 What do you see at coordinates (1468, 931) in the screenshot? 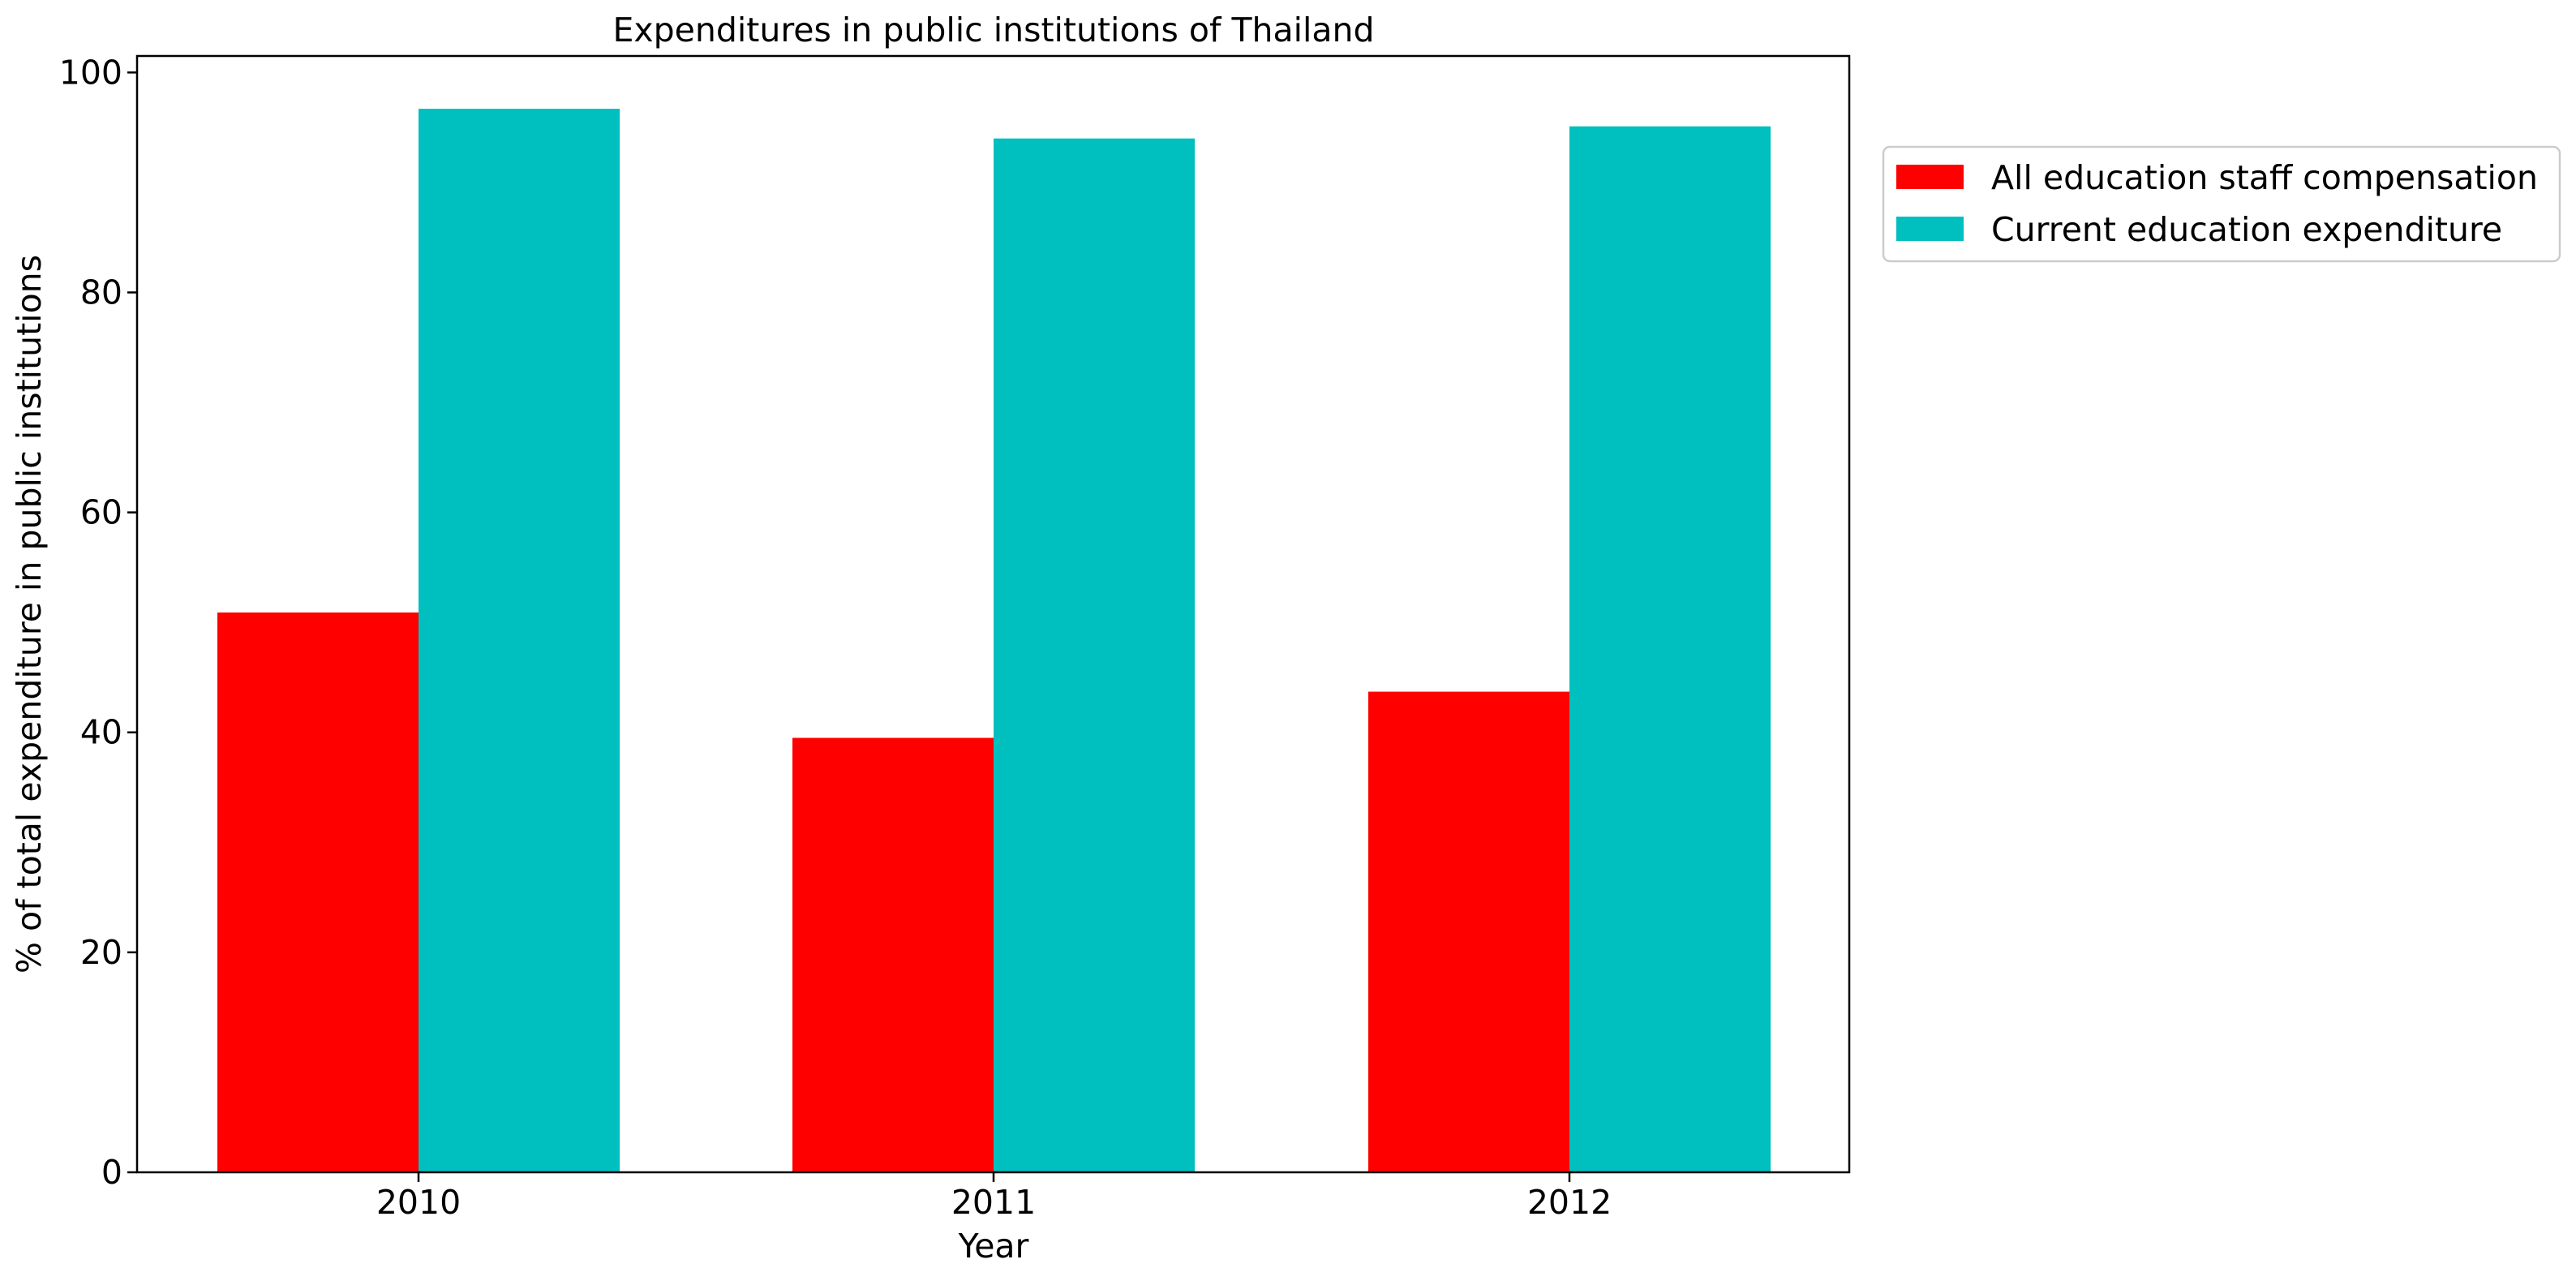
I see `bar-series-0-2012` at bounding box center [1468, 931].